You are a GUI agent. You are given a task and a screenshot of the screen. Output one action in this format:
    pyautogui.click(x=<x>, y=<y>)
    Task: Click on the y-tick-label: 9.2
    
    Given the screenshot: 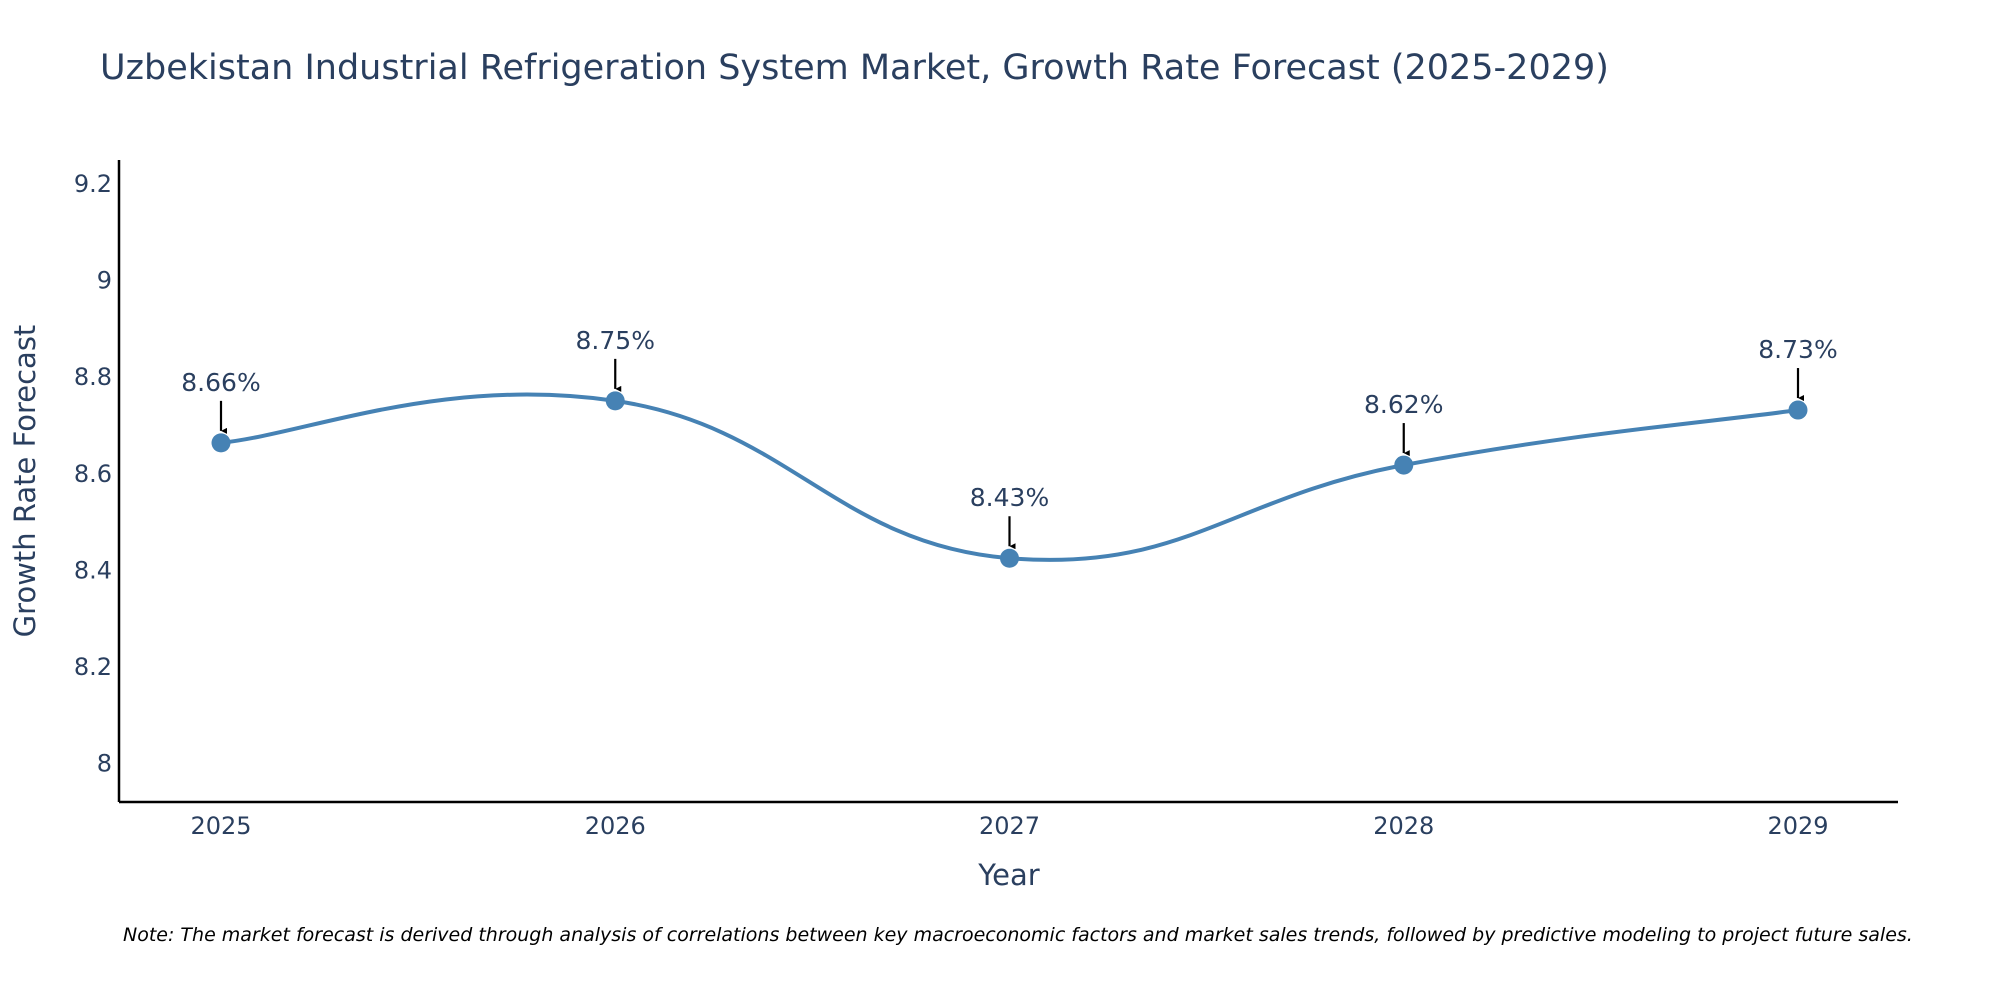 What is the action you would take?
    pyautogui.click(x=93, y=184)
    